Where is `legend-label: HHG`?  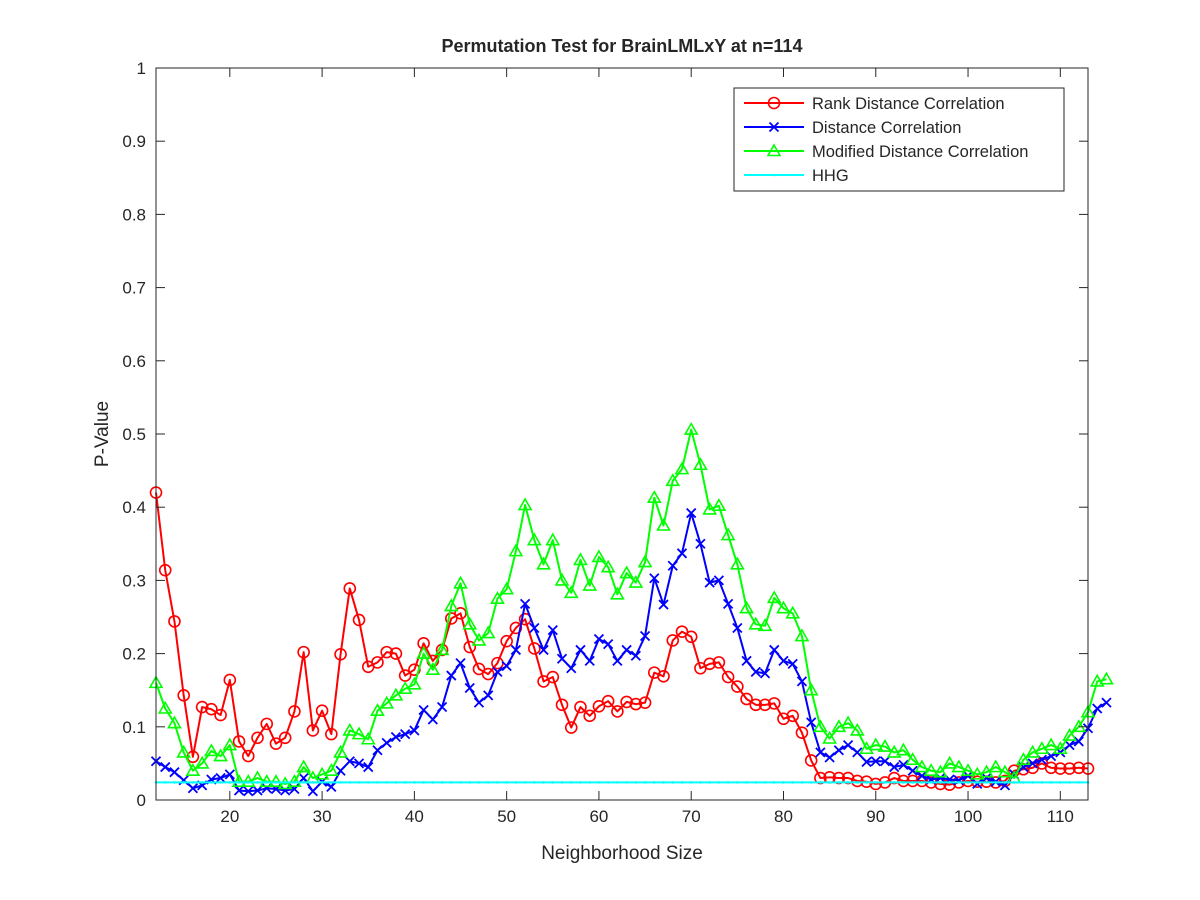 legend-label: HHG is located at coordinates (830, 176).